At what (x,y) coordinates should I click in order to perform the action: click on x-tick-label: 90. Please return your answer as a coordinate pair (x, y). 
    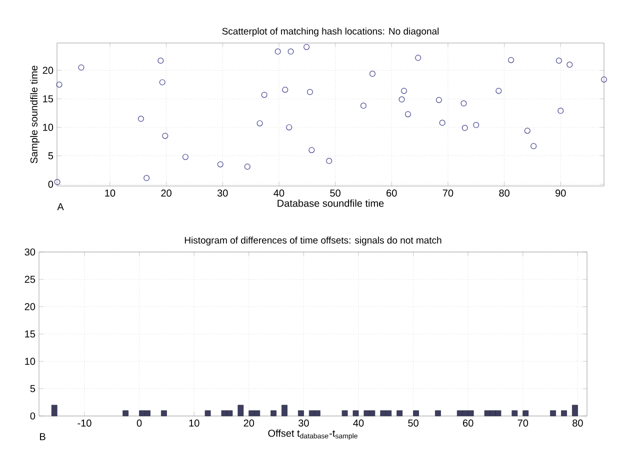
    Looking at the image, I should click on (561, 193).